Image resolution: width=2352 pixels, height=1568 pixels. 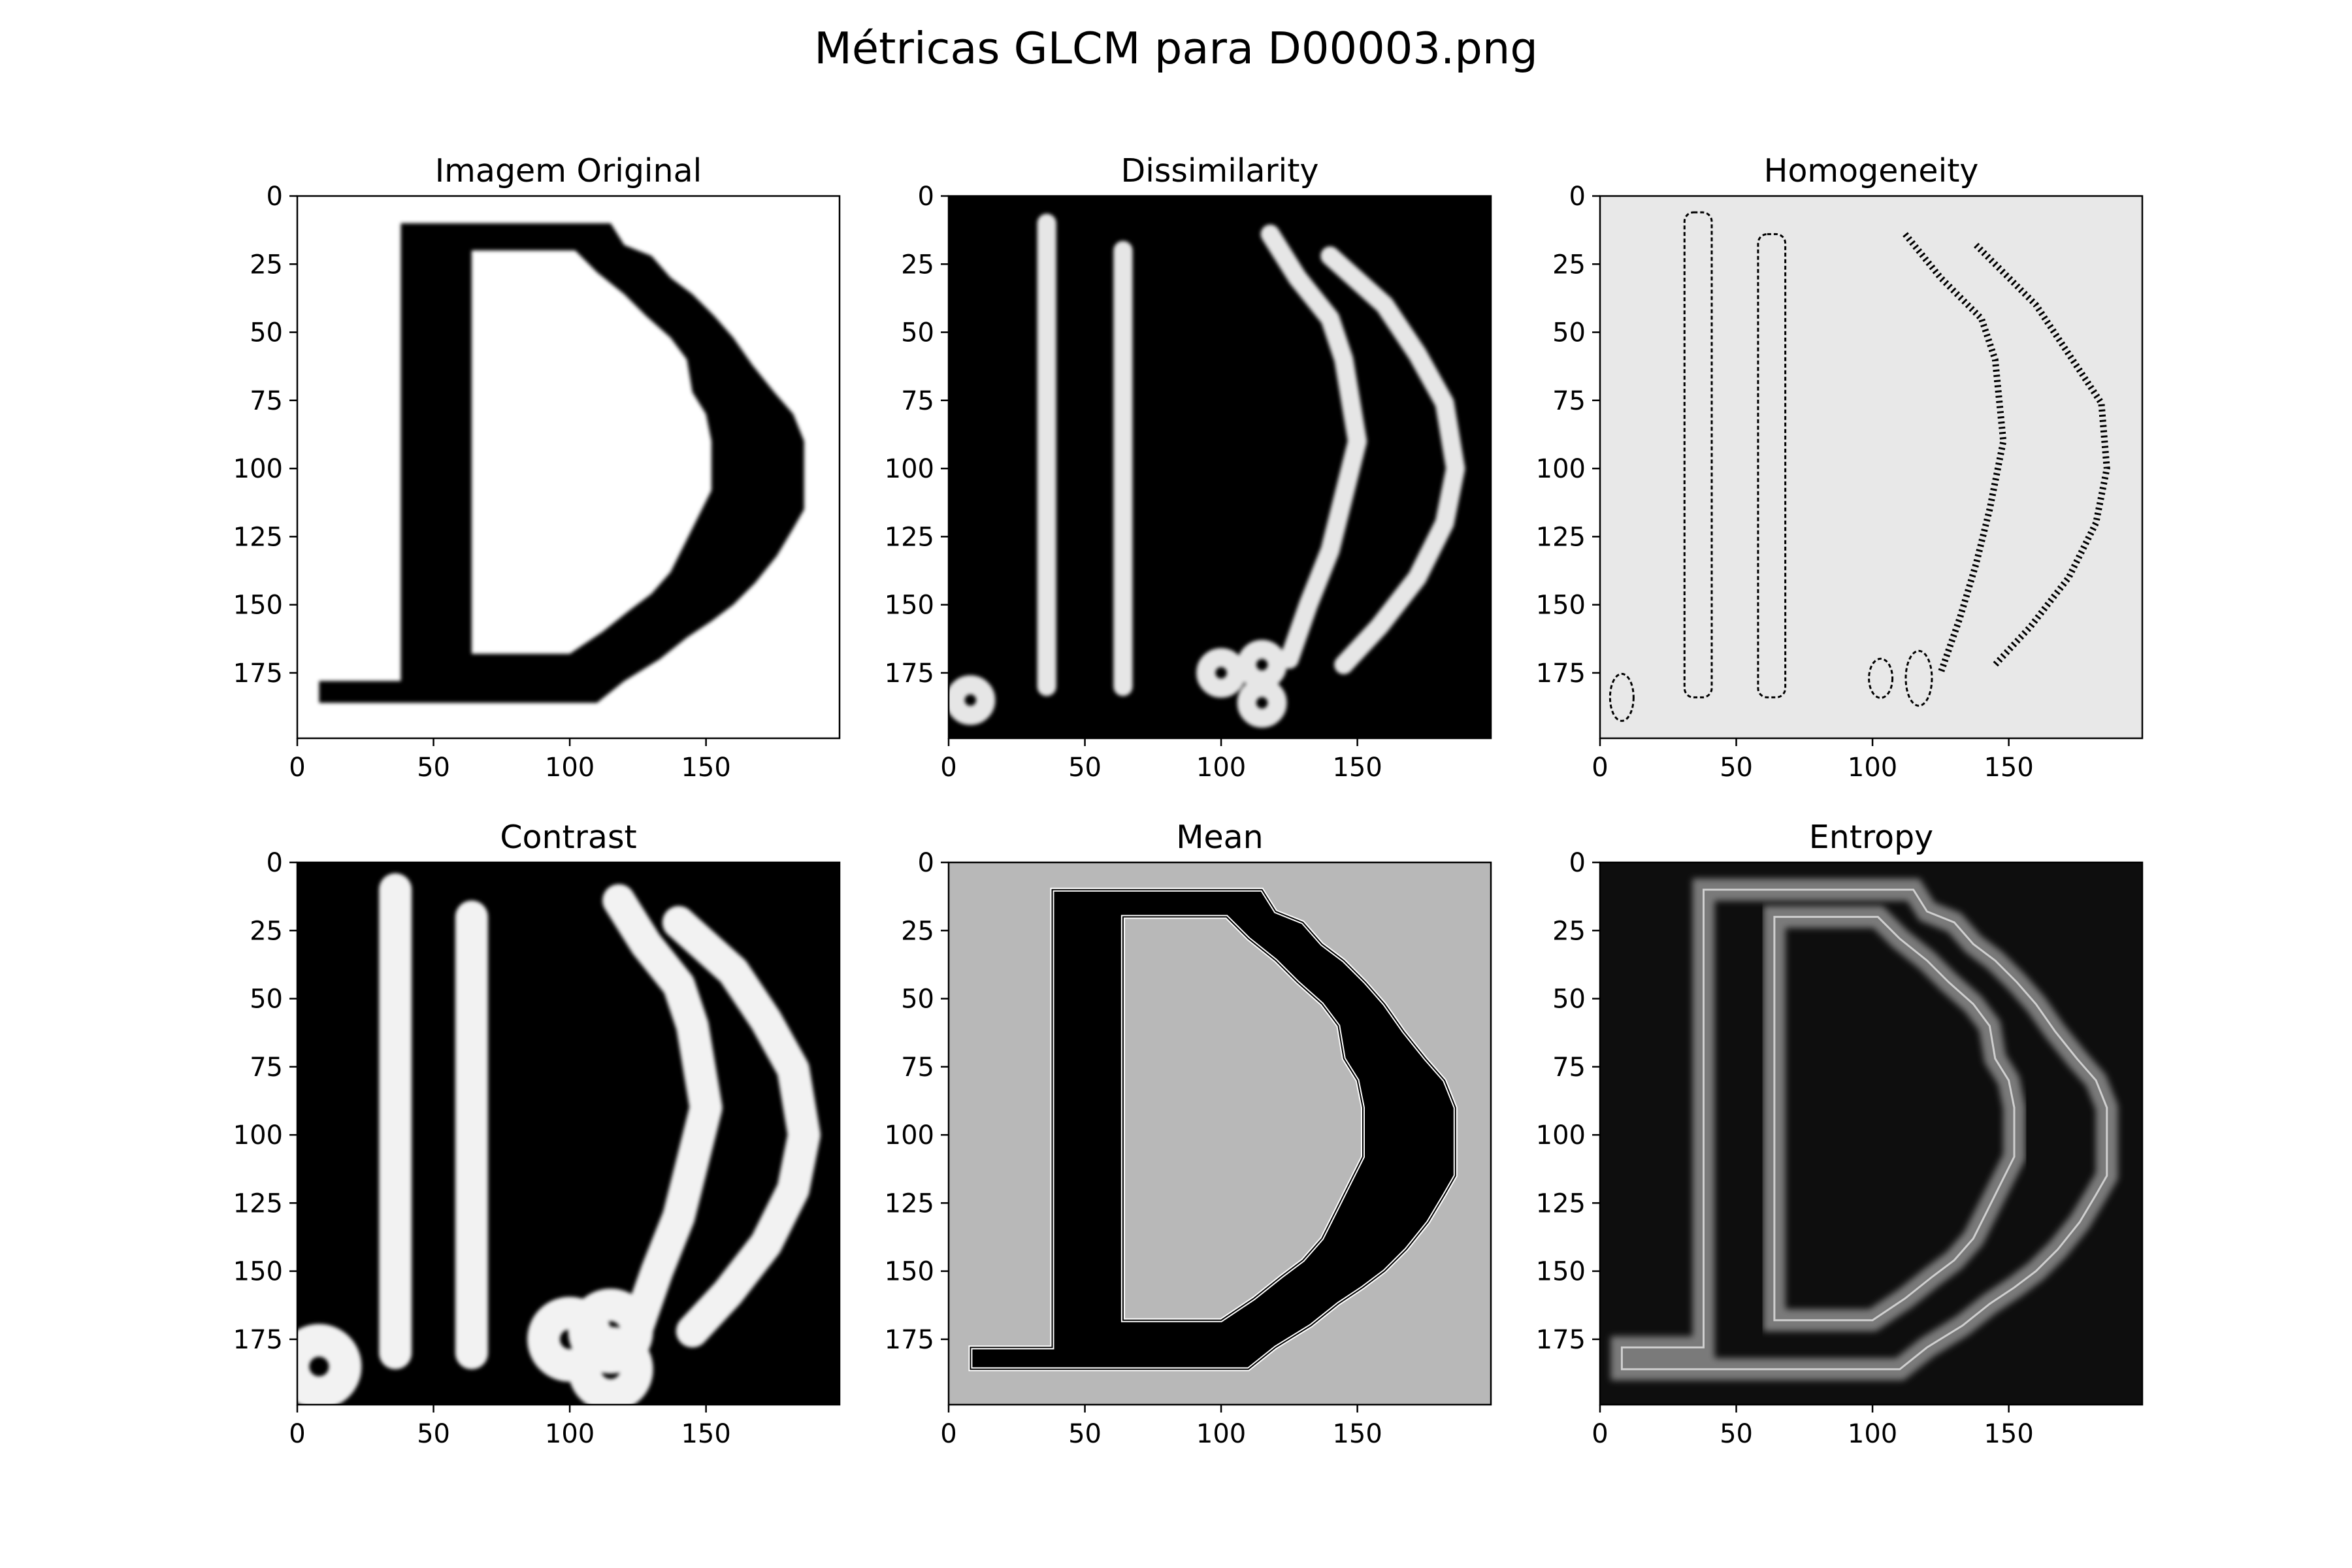 I want to click on entropy-line-outer, so click(x=1864, y=1130).